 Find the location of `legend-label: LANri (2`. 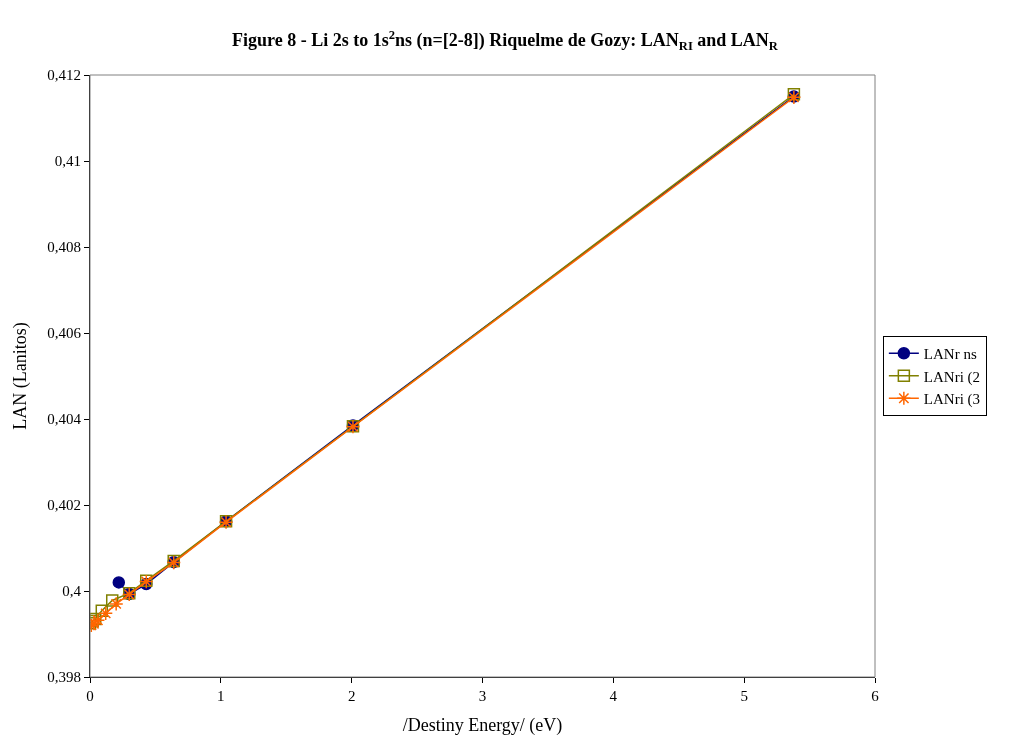

legend-label: LANri (2 is located at coordinates (952, 377).